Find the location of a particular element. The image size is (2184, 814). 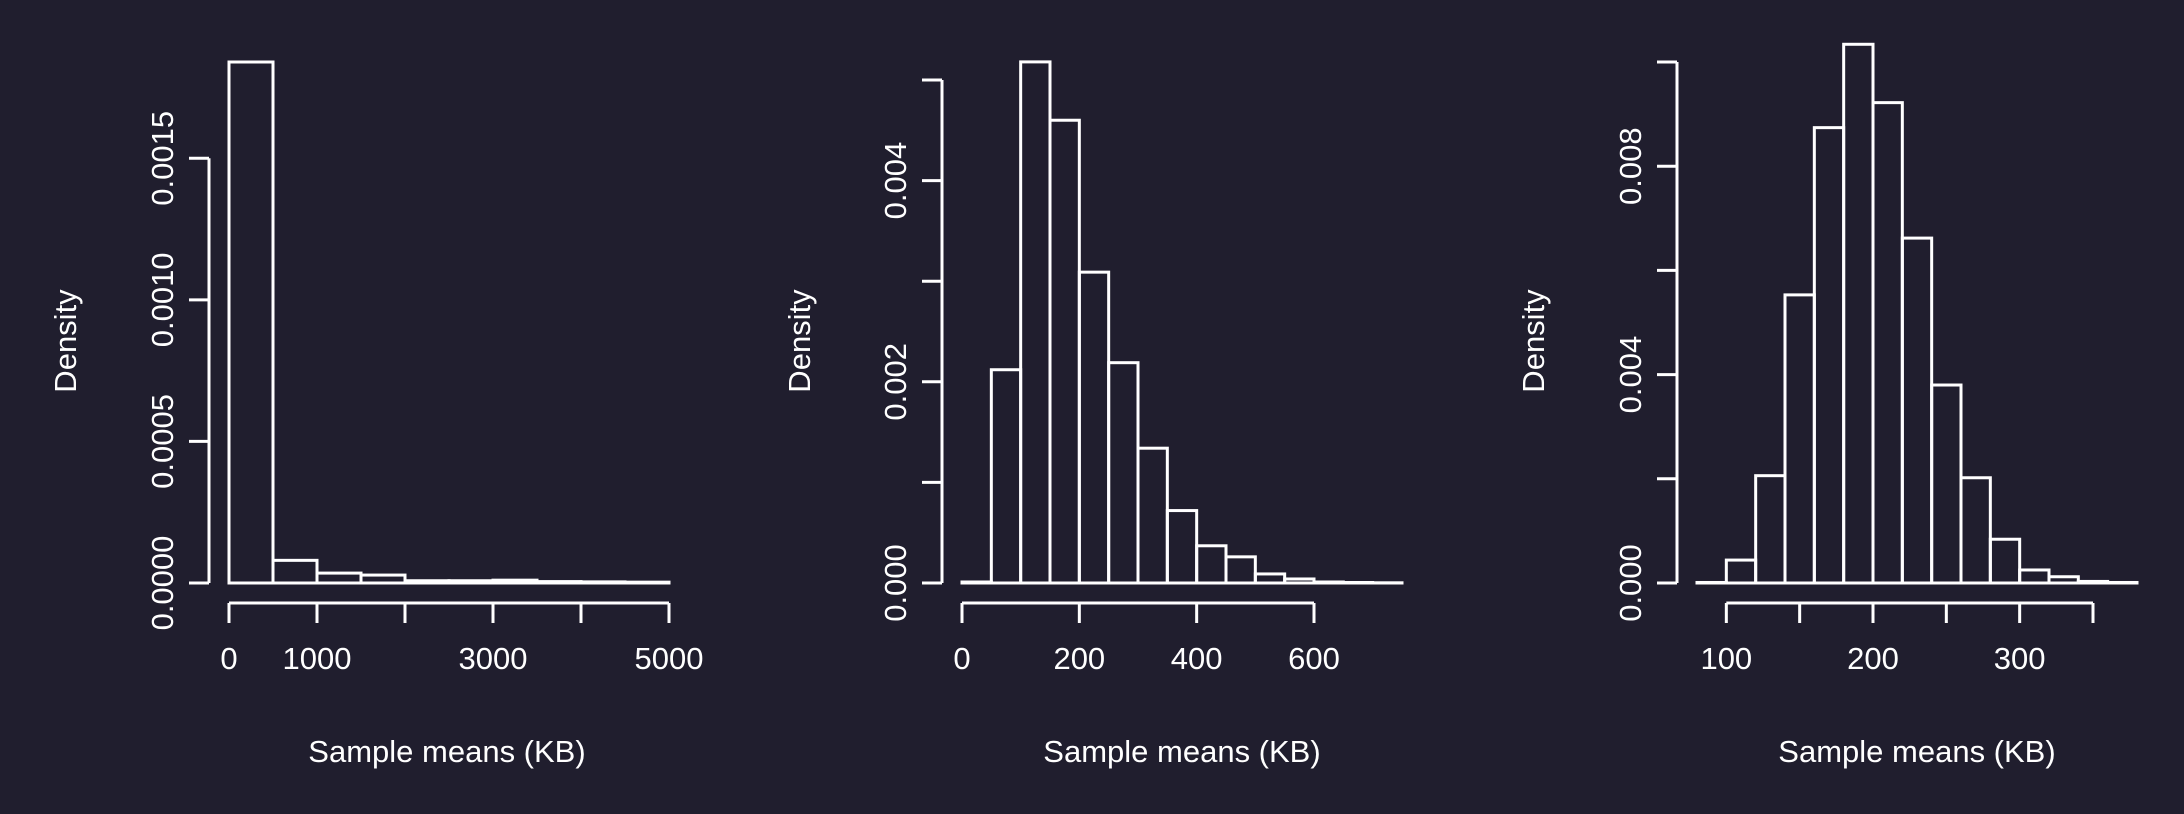

x-tick-label: 3000 is located at coordinates (493, 658).